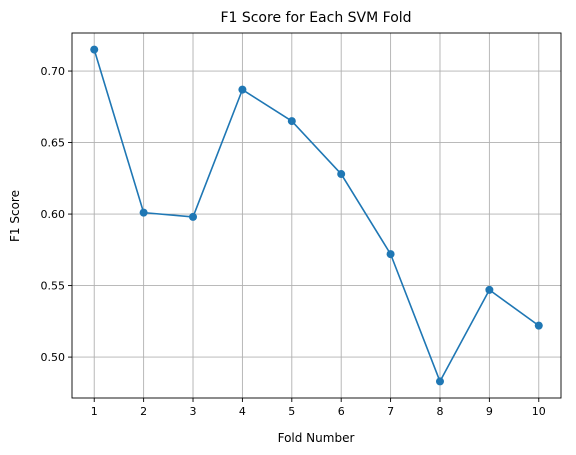 This screenshot has height=455, width=576. I want to click on x-tick-label: 4, so click(242, 411).